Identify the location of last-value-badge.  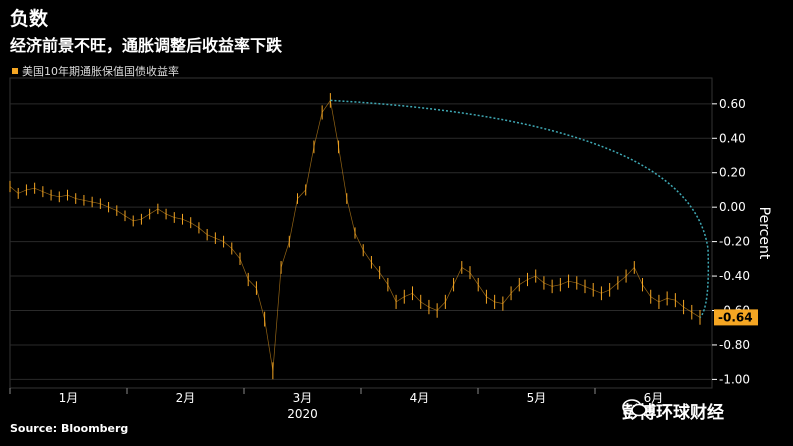
(736, 317).